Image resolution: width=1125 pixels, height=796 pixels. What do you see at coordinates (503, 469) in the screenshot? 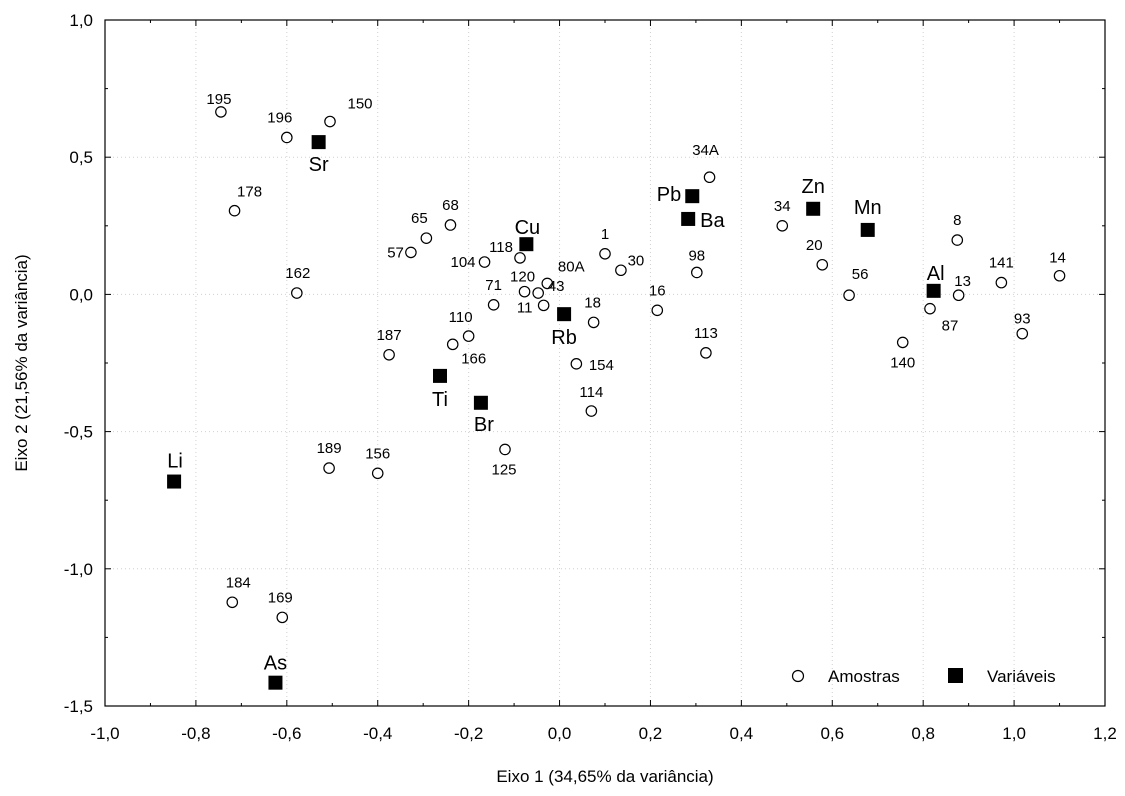
I see `sample-label: 125` at bounding box center [503, 469].